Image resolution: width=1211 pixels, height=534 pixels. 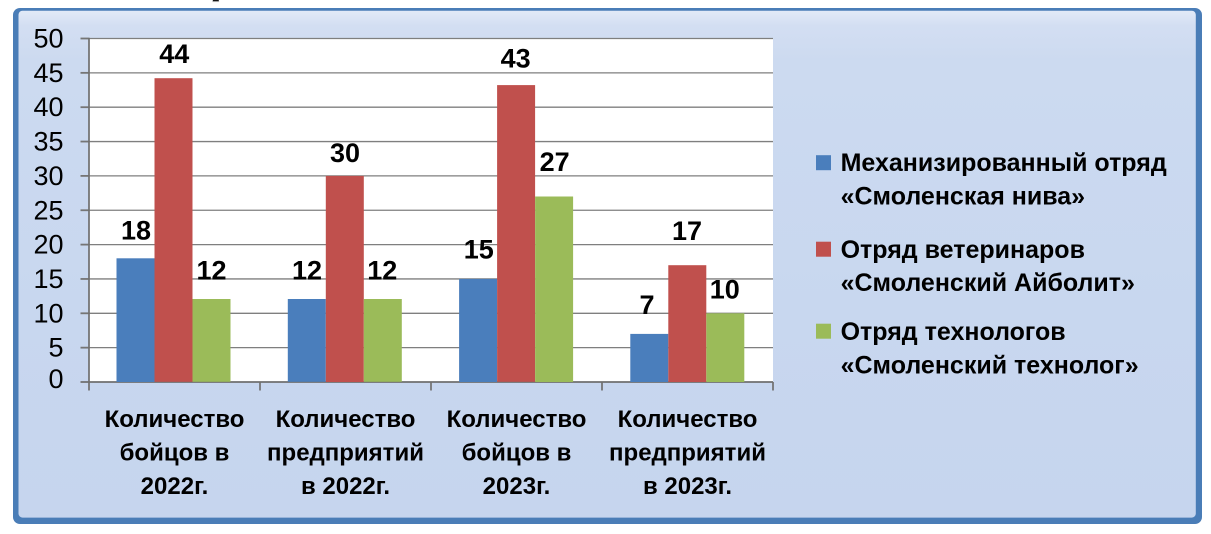 I want to click on svg-text: 35, so click(x=48, y=142).